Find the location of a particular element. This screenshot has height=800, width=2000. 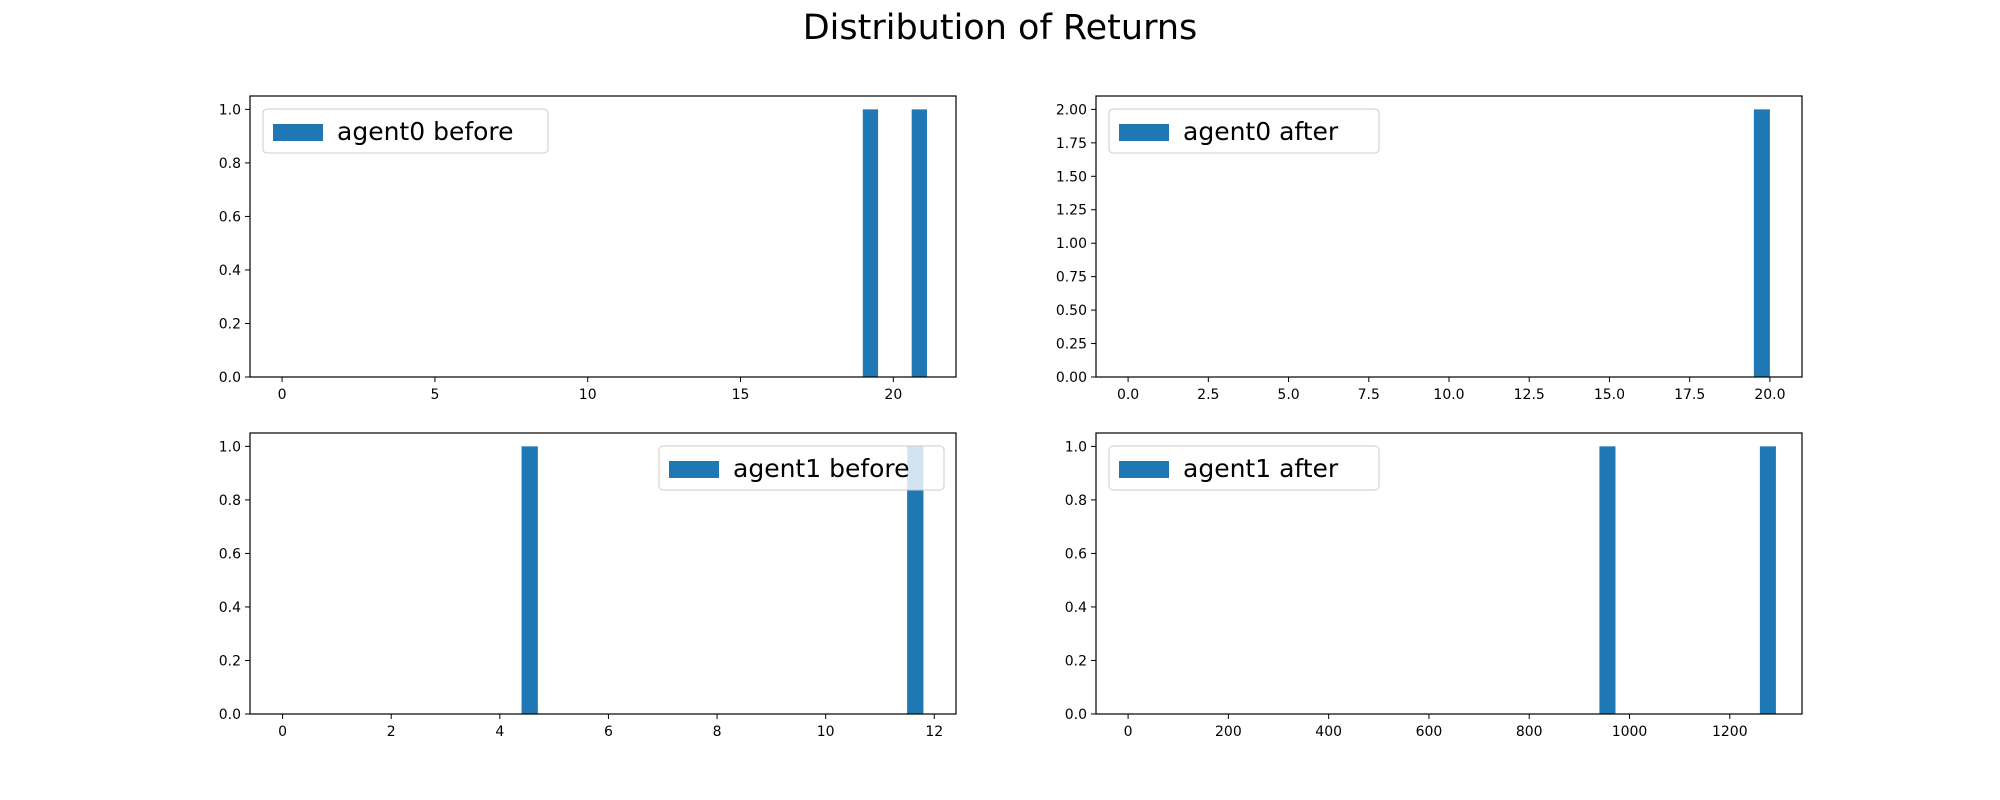

x-tick-label: 17.5 is located at coordinates (1689, 395).